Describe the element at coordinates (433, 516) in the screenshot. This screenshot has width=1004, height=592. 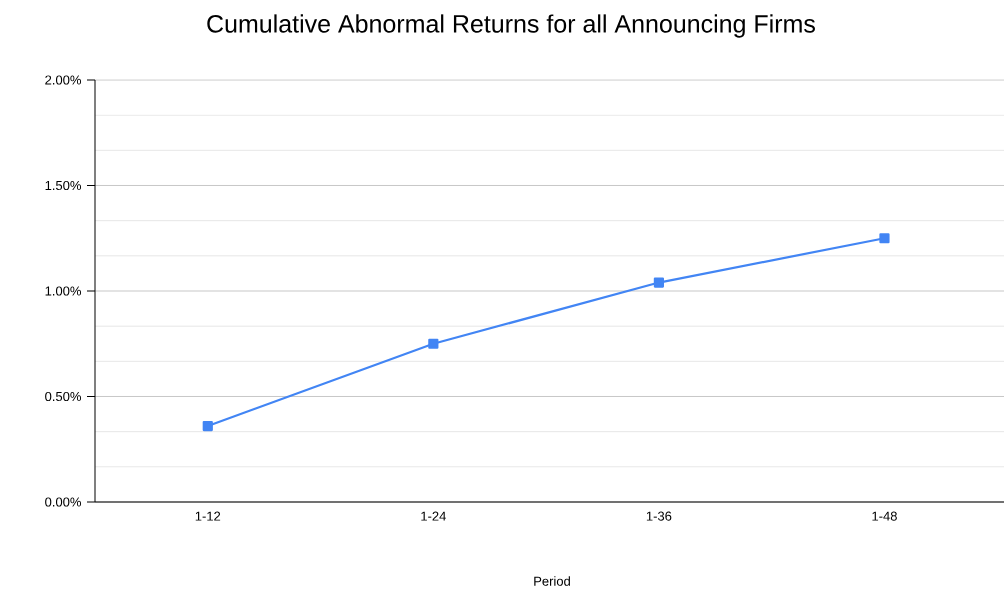
I see `x-tick-label: 1-24` at that location.